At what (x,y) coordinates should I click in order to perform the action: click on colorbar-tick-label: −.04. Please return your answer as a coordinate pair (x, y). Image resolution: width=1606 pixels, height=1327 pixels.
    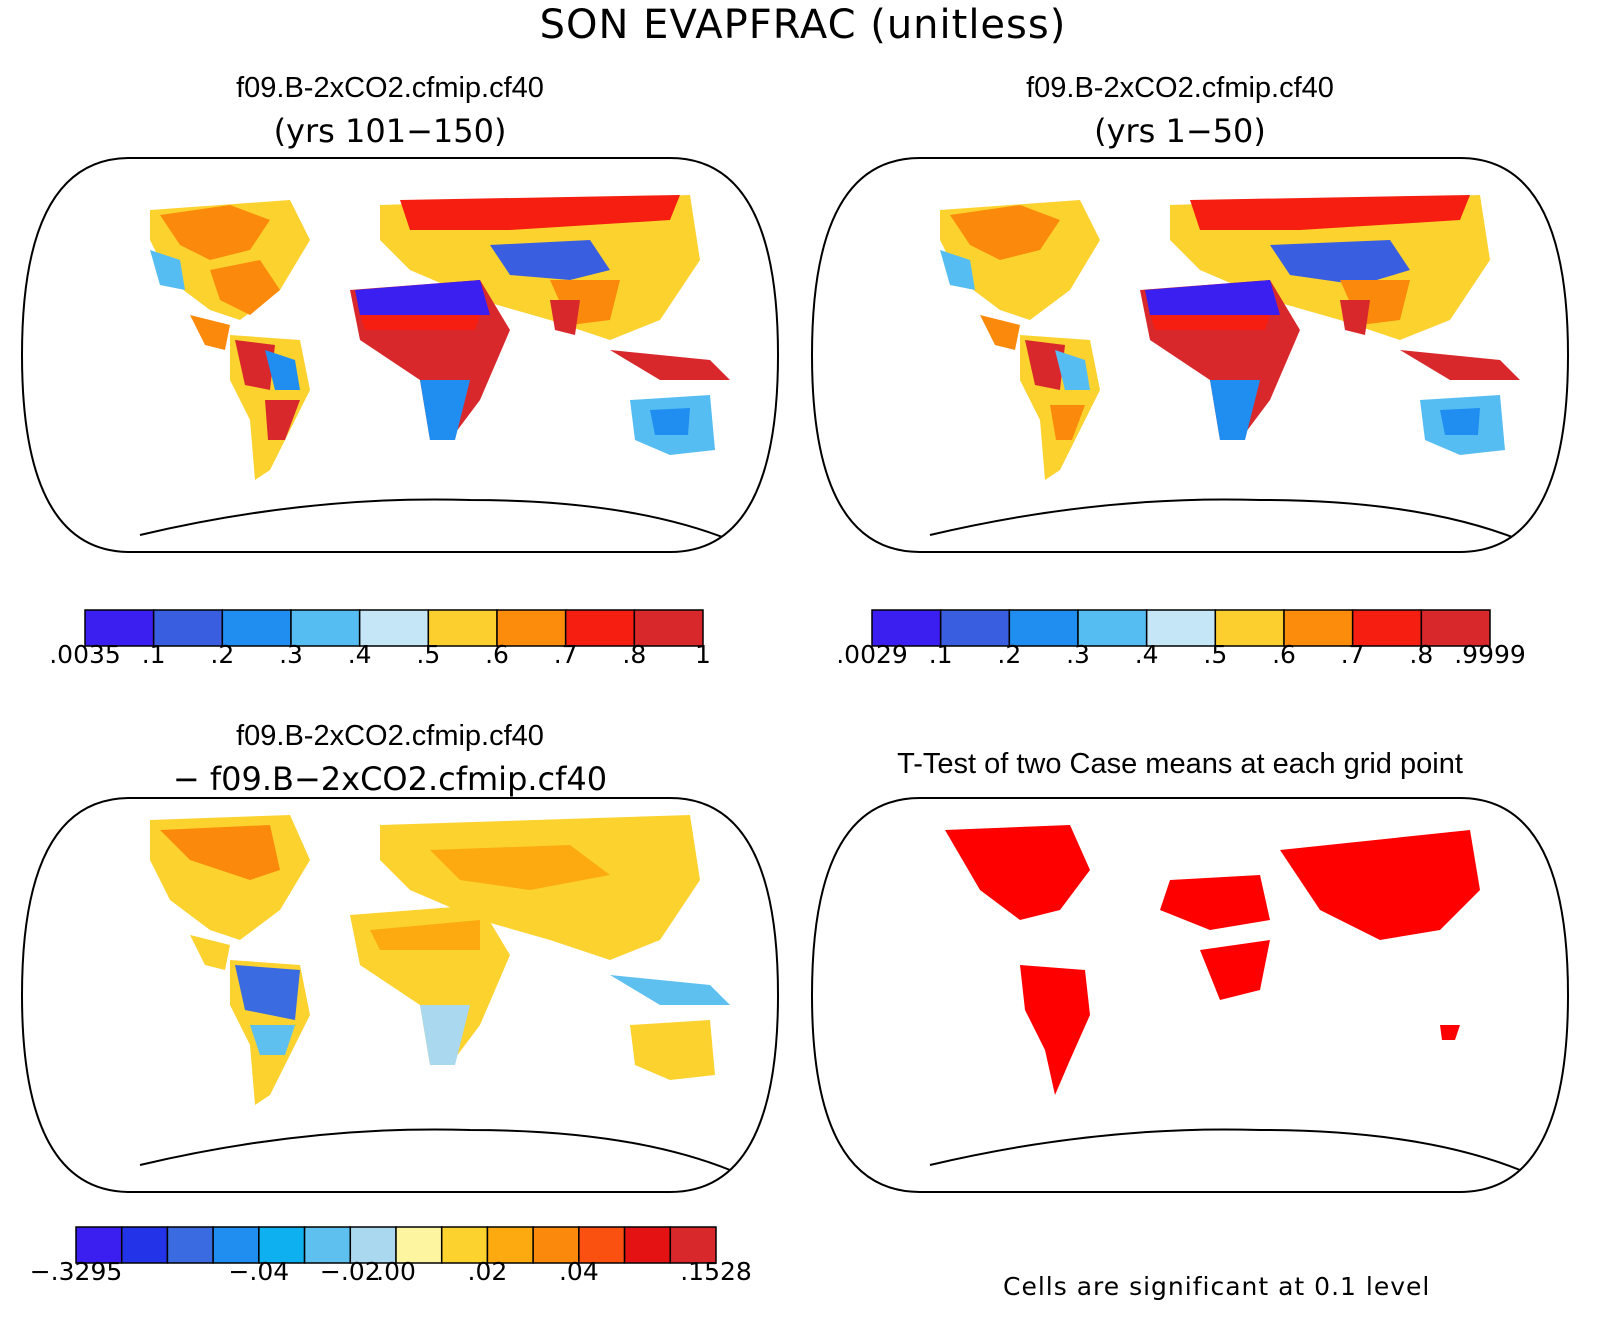
    Looking at the image, I should click on (259, 1271).